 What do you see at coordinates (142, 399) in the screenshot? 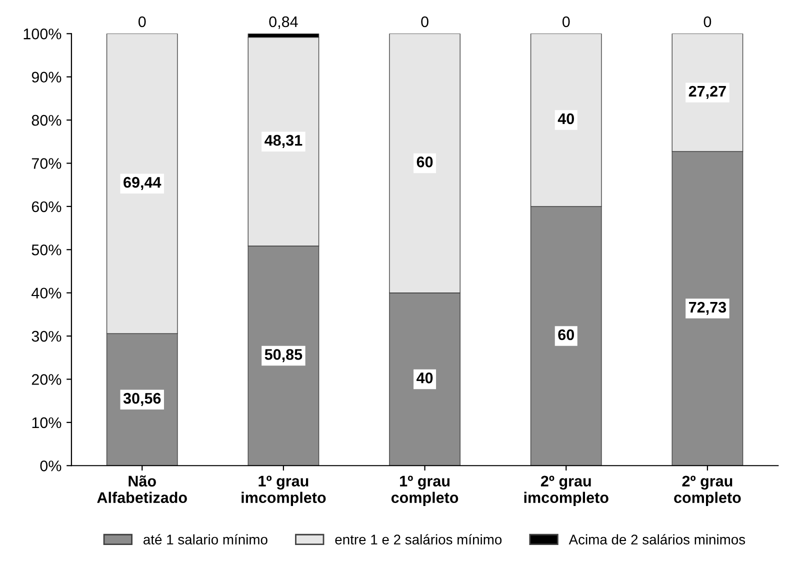
I see `data-label: 30,56` at bounding box center [142, 399].